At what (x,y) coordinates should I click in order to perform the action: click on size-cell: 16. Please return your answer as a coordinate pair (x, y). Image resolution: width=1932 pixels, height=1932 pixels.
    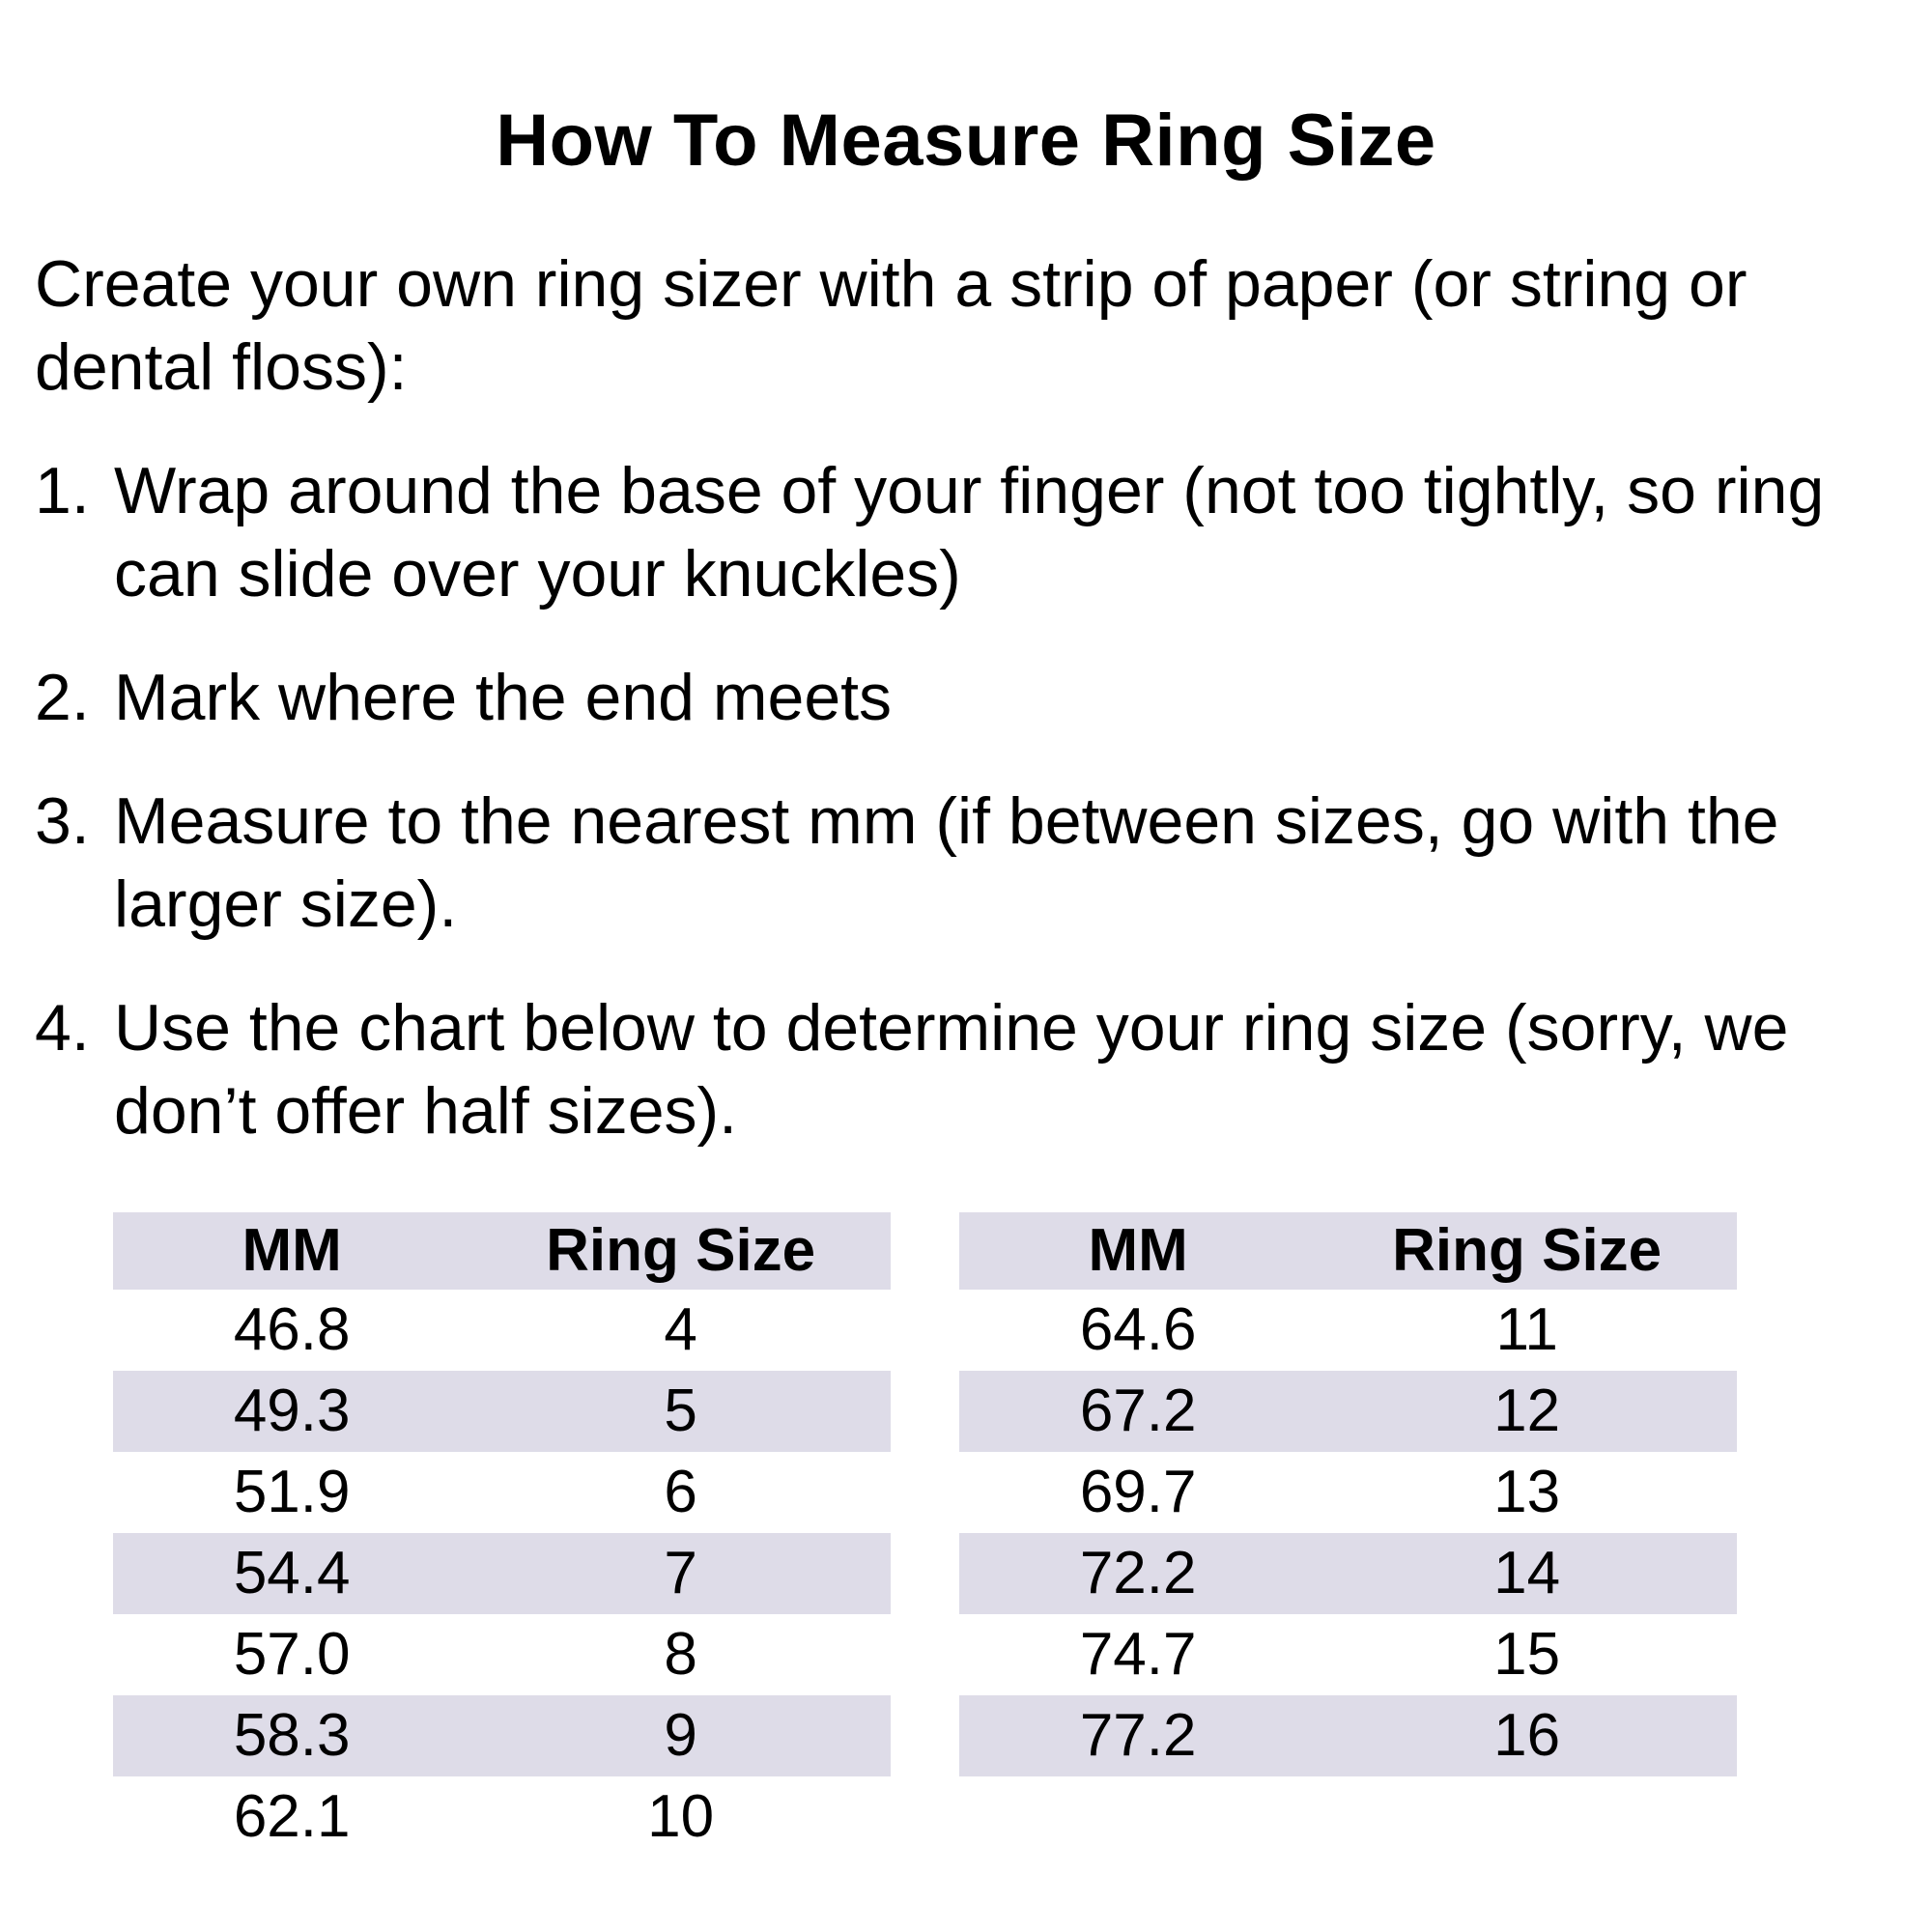
    Looking at the image, I should click on (1527, 1736).